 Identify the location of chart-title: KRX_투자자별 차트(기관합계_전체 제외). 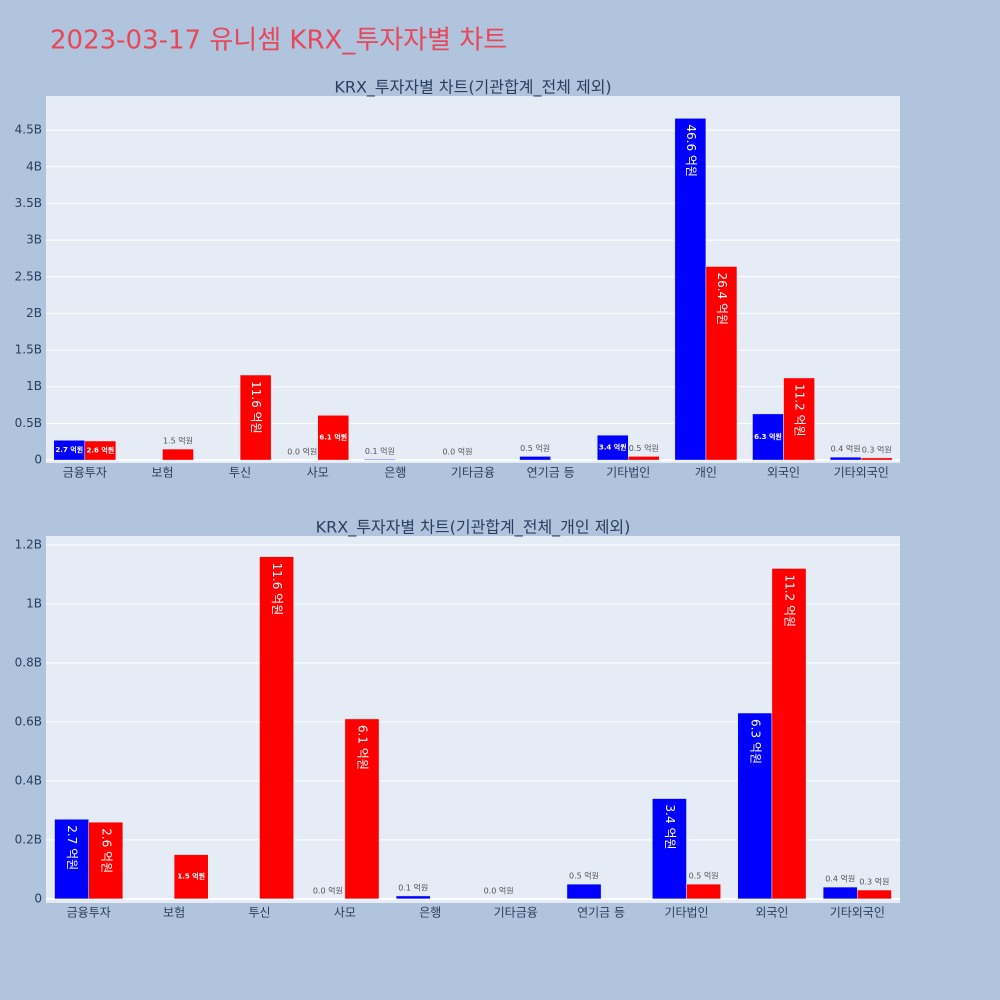
(472, 88).